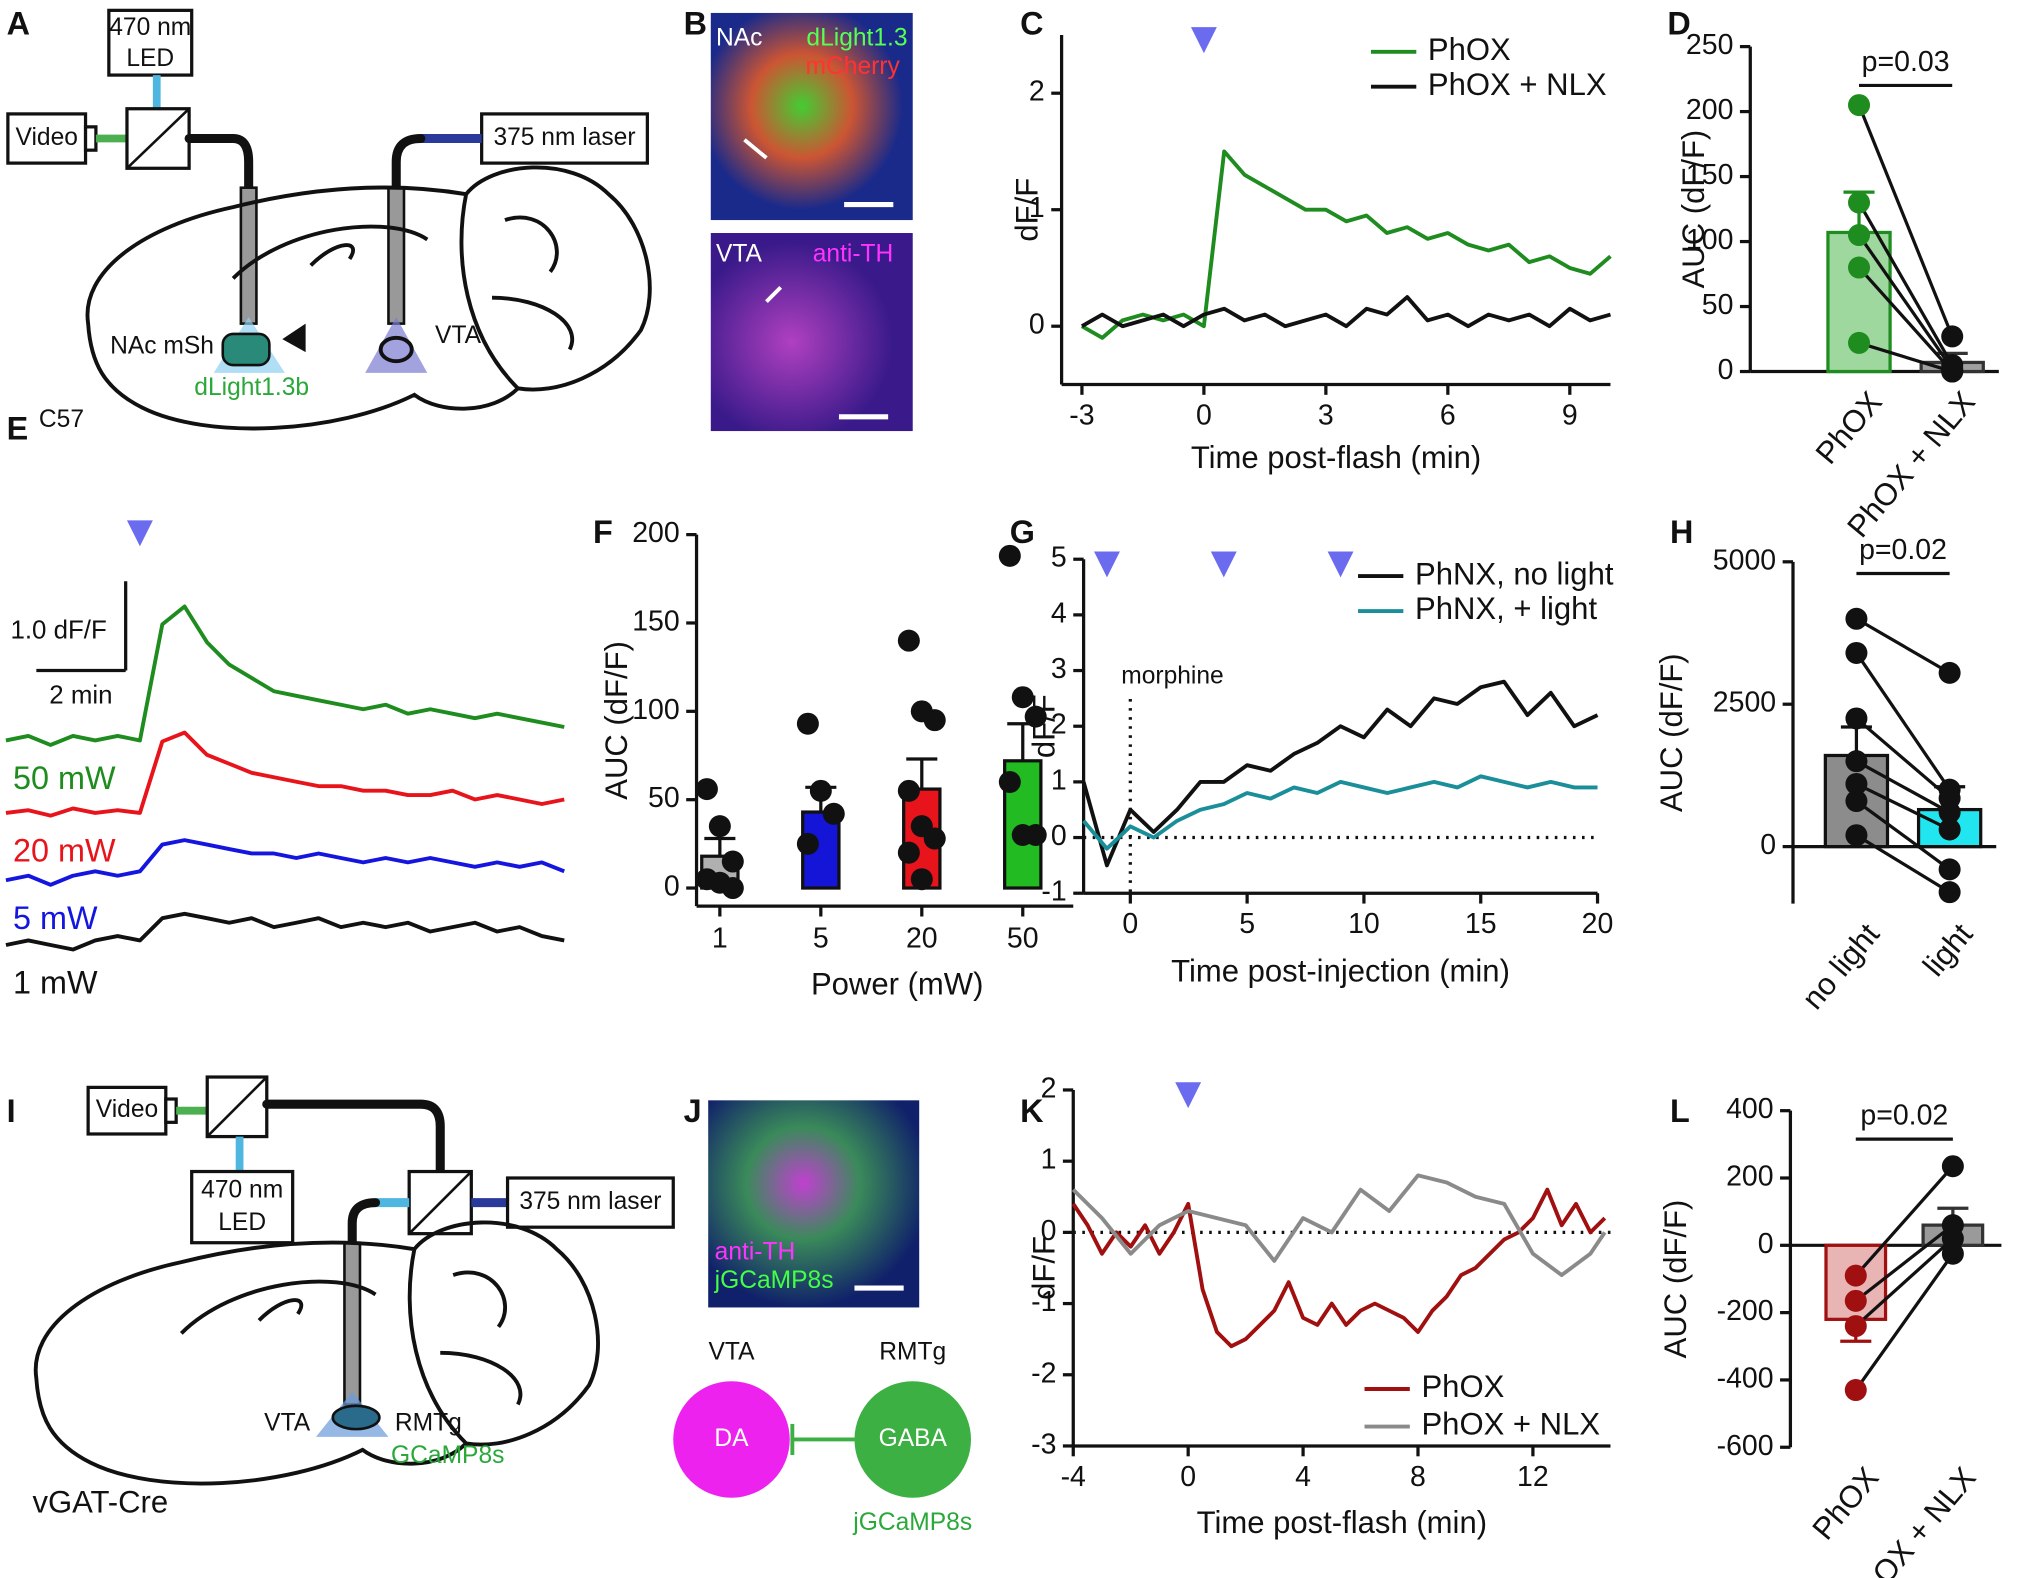  I want to click on nac, so click(246, 349).